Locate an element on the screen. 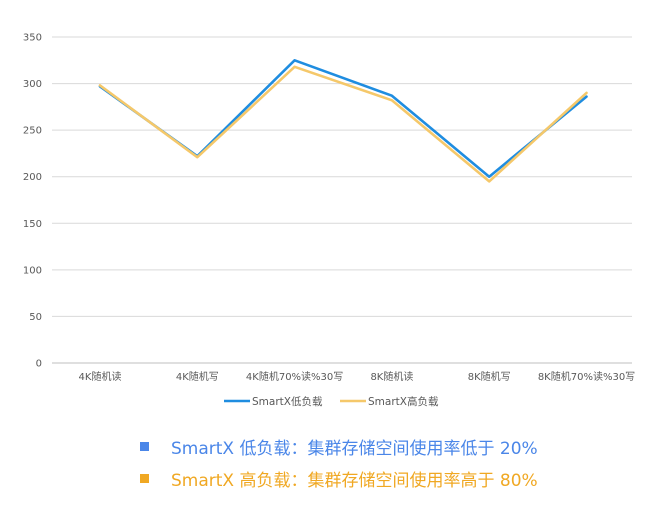 The image size is (660, 508). legend: SmartX低负载 SmartX高负载 is located at coordinates (331, 401).